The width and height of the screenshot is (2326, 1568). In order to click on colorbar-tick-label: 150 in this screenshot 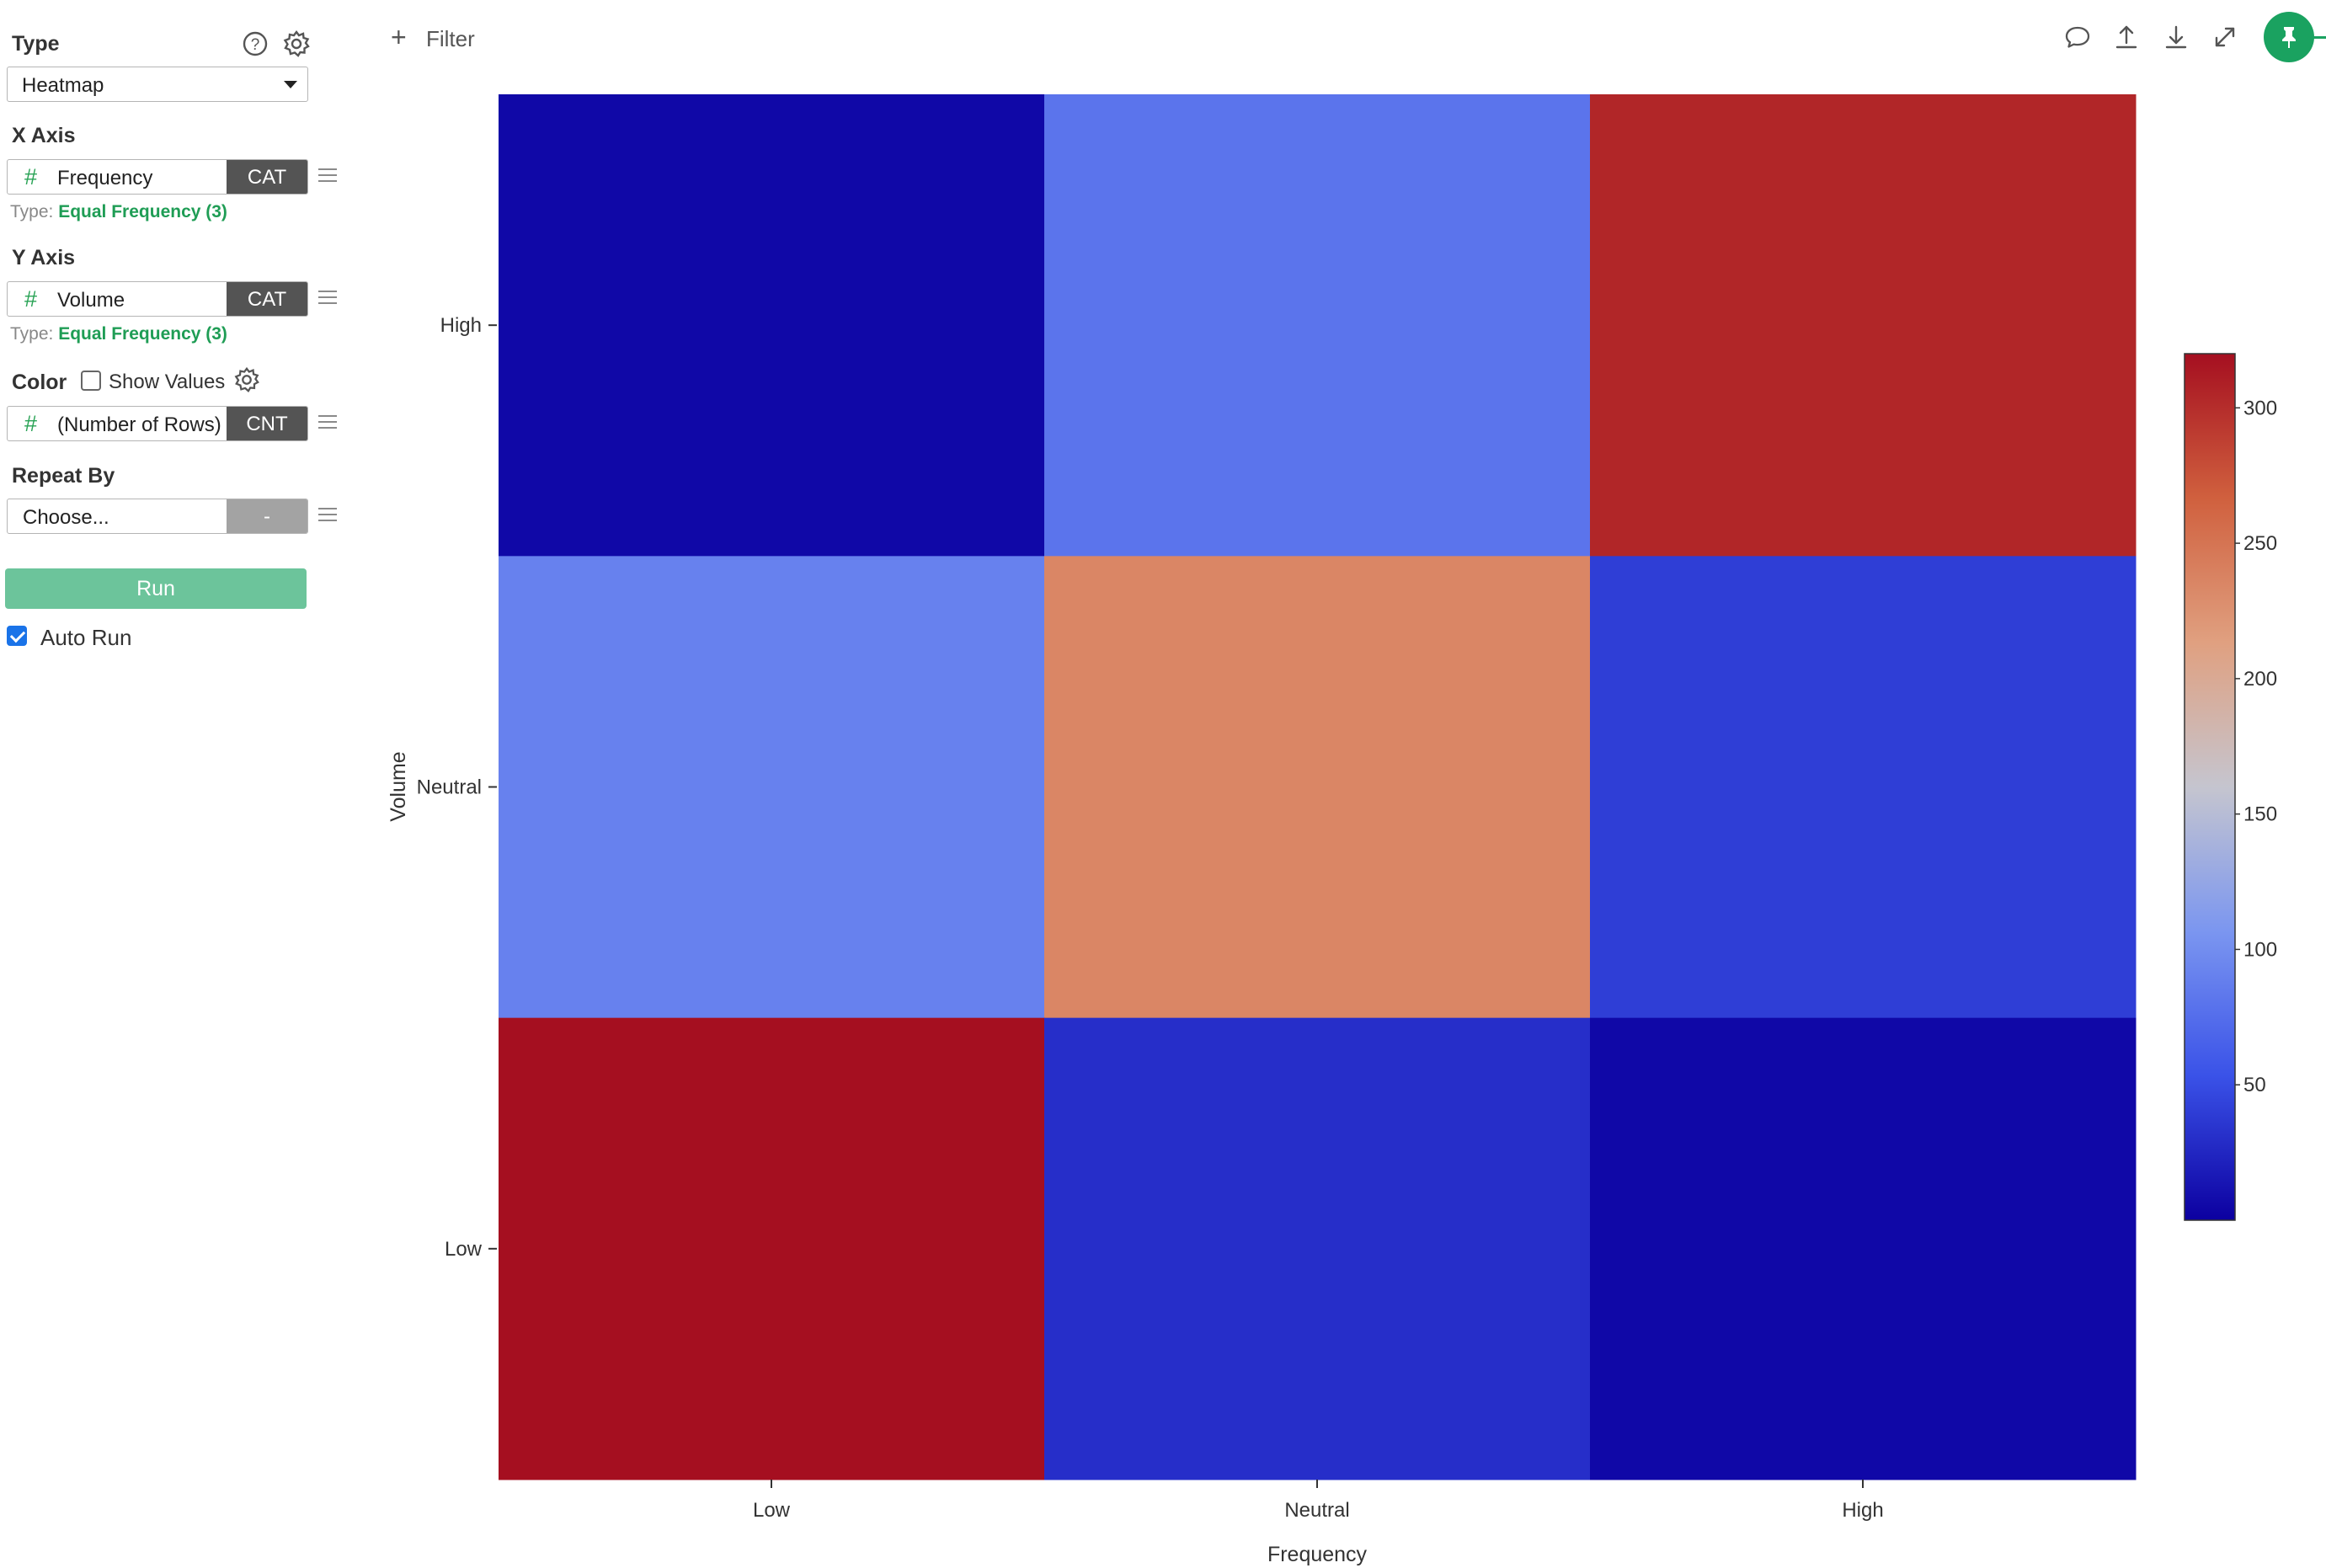, I will do `click(2260, 814)`.